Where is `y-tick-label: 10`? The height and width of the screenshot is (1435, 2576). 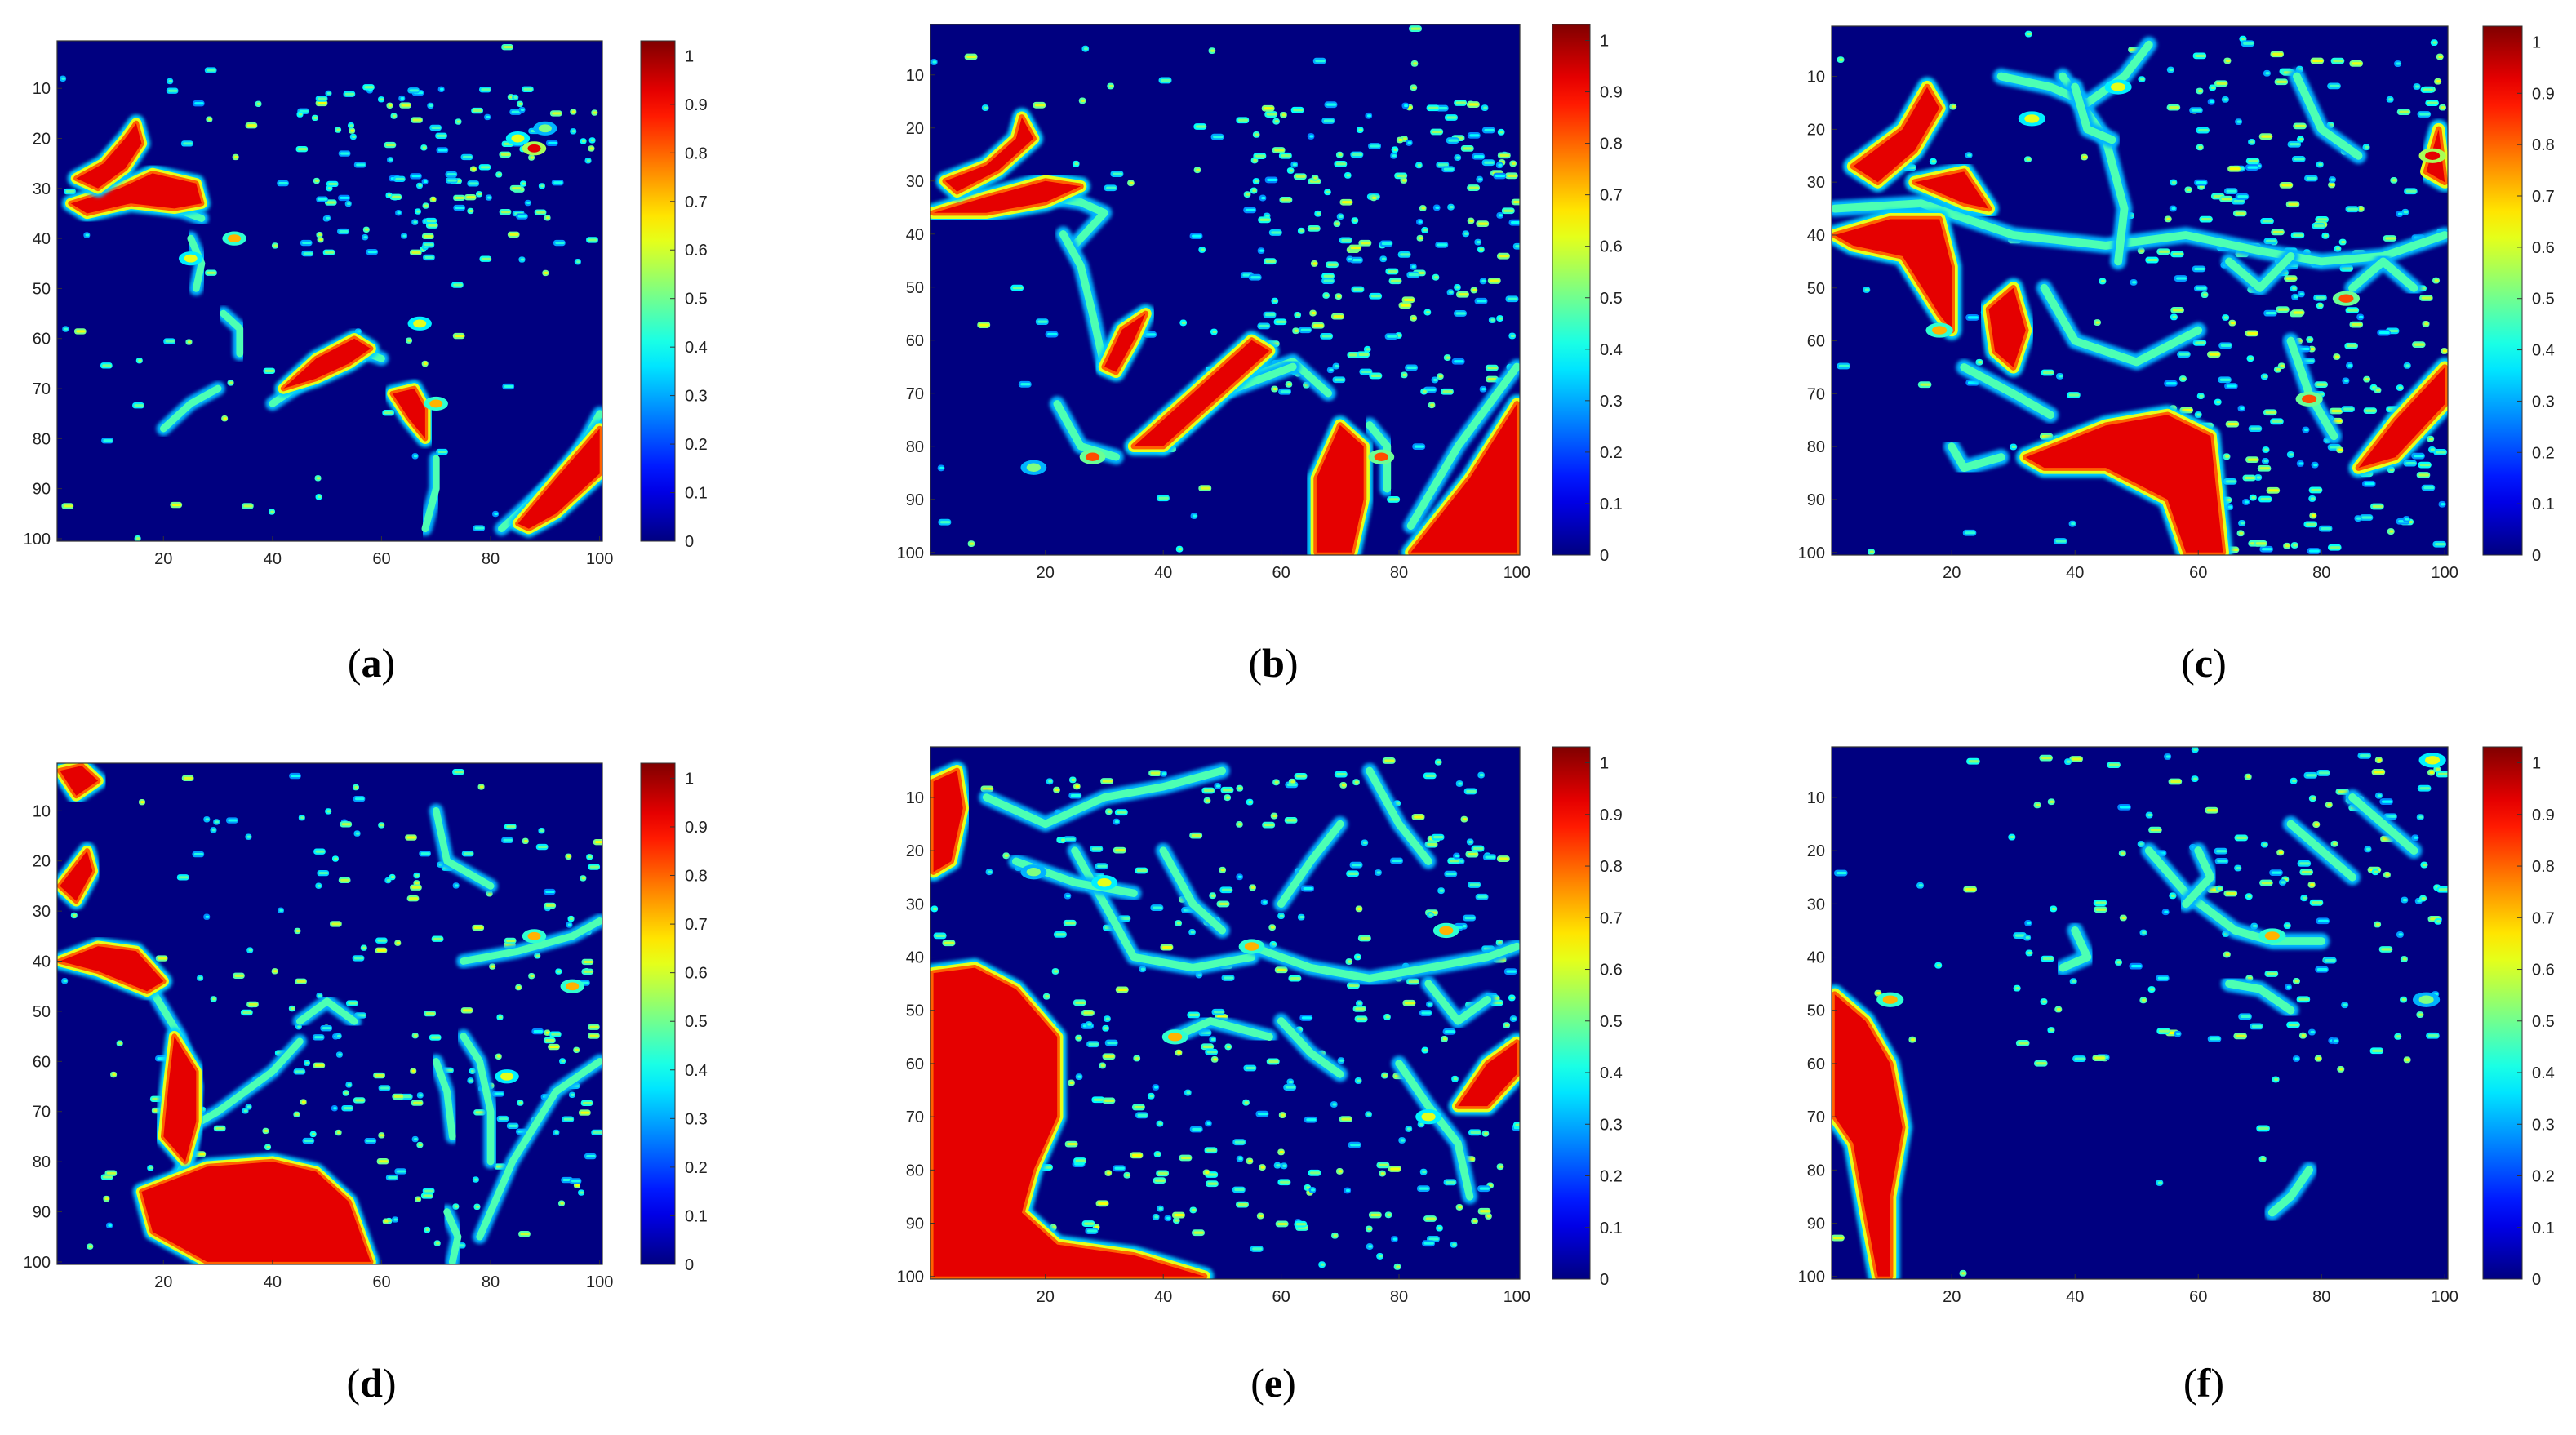
y-tick-label: 10 is located at coordinates (1816, 798).